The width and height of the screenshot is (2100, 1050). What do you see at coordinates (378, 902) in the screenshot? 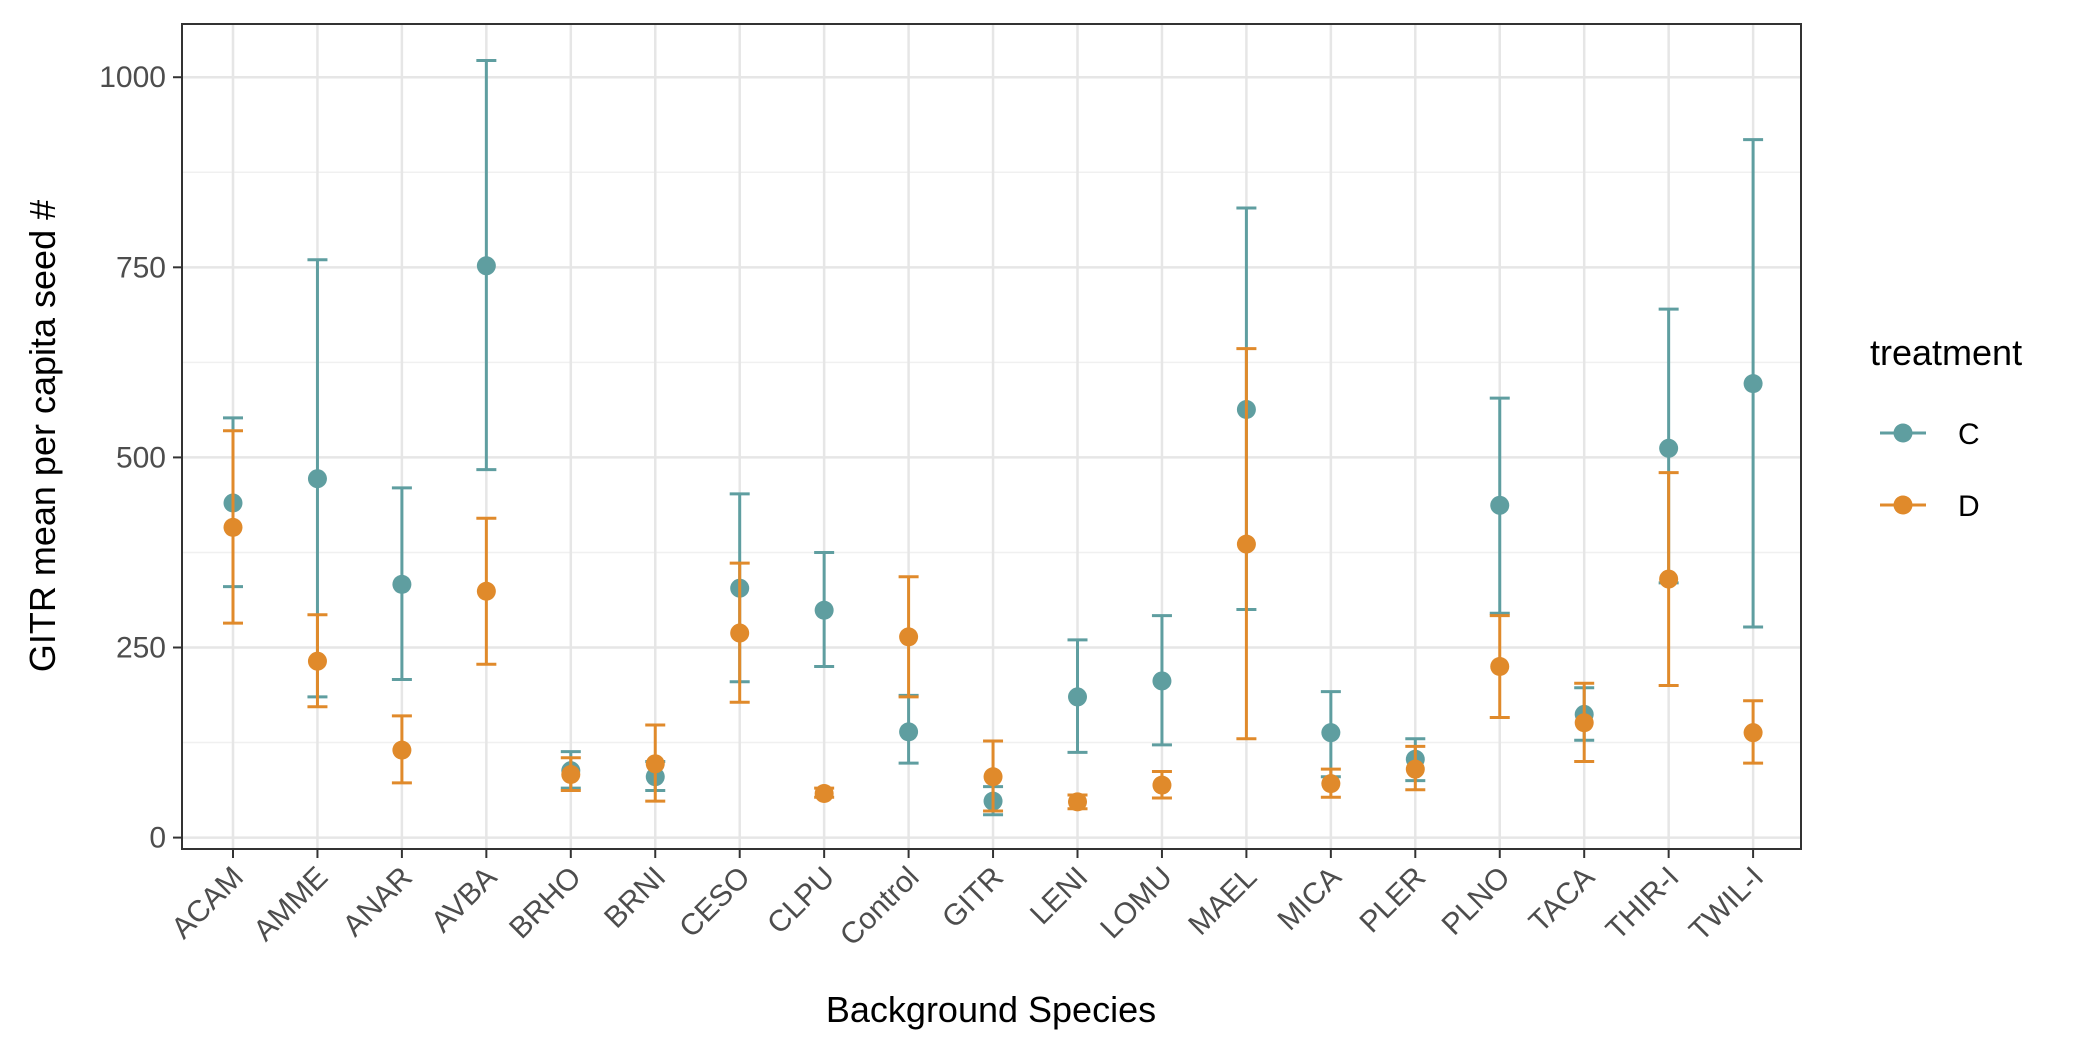
I see `x-tick-label: ANAR` at bounding box center [378, 902].